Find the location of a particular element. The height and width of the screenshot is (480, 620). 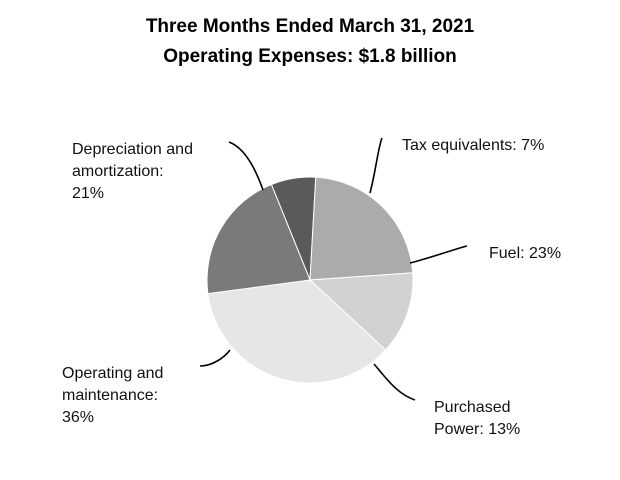

slice-label-line: Operating and is located at coordinates (112, 373).